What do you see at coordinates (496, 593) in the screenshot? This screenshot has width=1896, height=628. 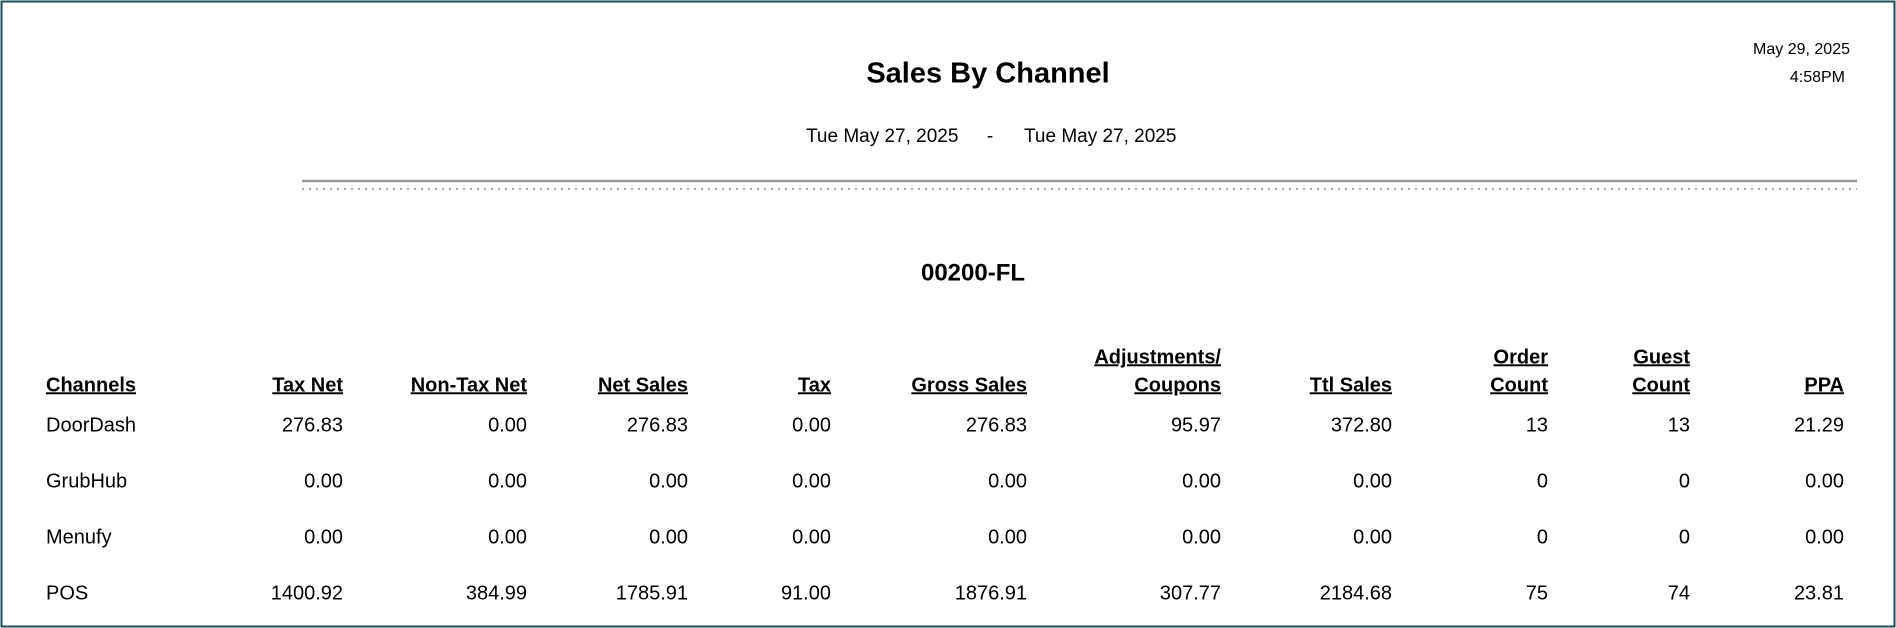 I see `cell-value: 384.99` at bounding box center [496, 593].